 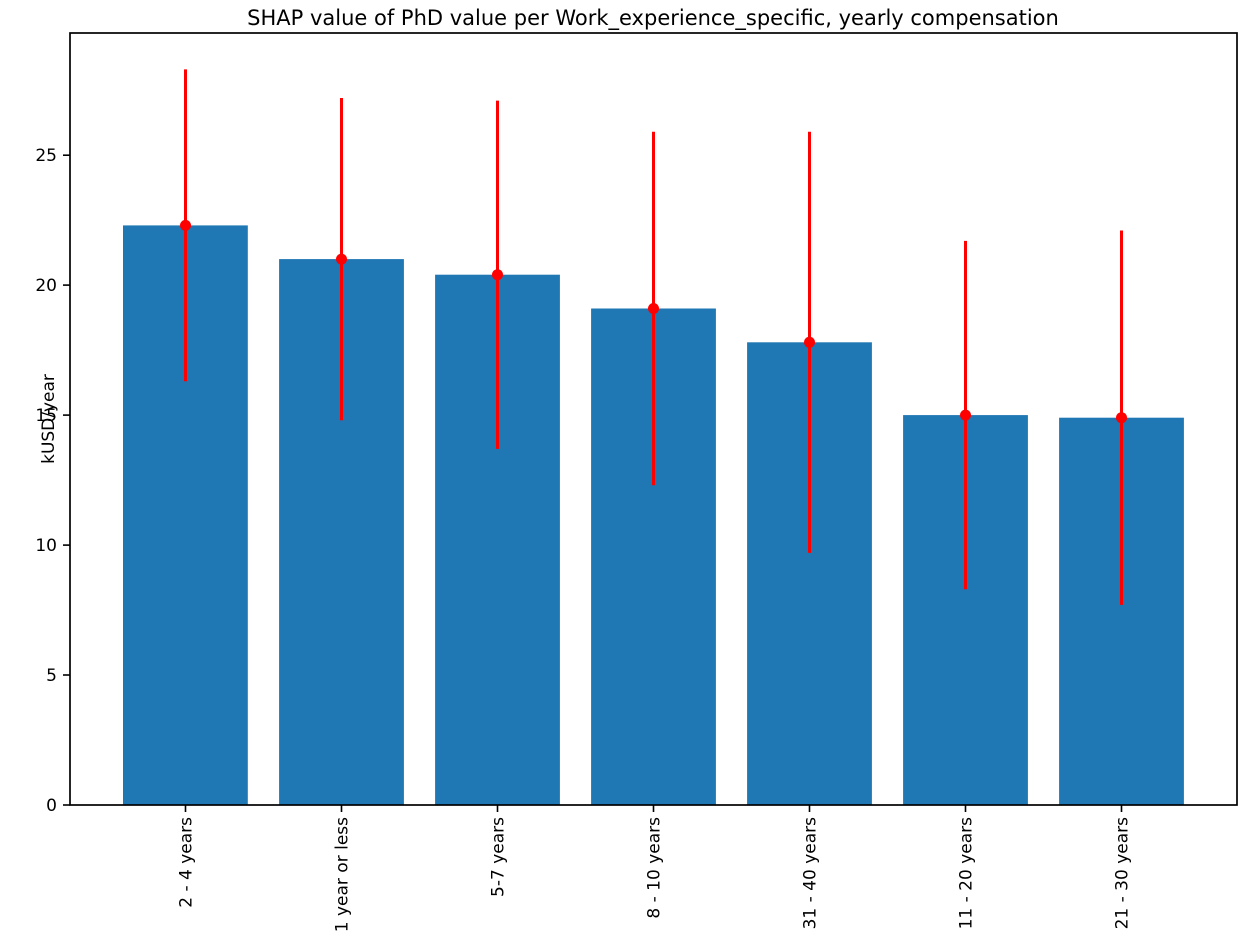 What do you see at coordinates (187, 862) in the screenshot?
I see `x-tick-label: 2 - 4 years` at bounding box center [187, 862].